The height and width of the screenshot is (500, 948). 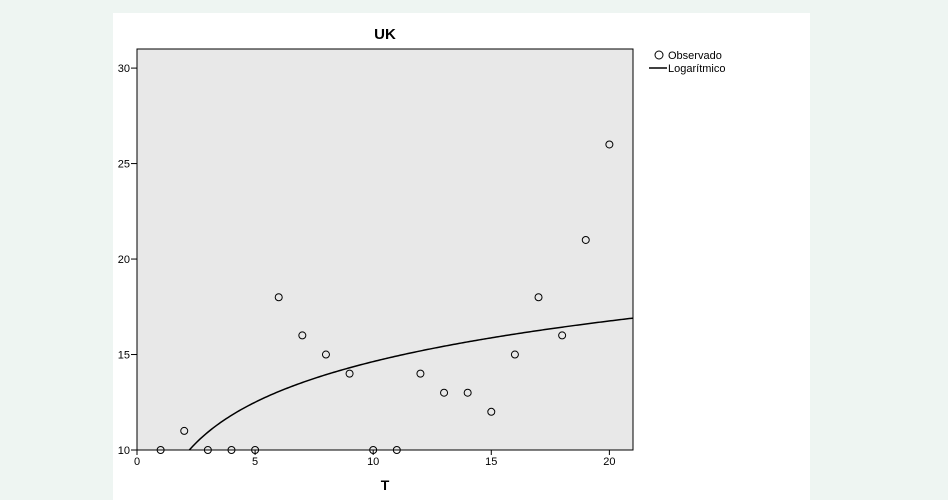 What do you see at coordinates (385, 34) in the screenshot?
I see `chart-title: UK` at bounding box center [385, 34].